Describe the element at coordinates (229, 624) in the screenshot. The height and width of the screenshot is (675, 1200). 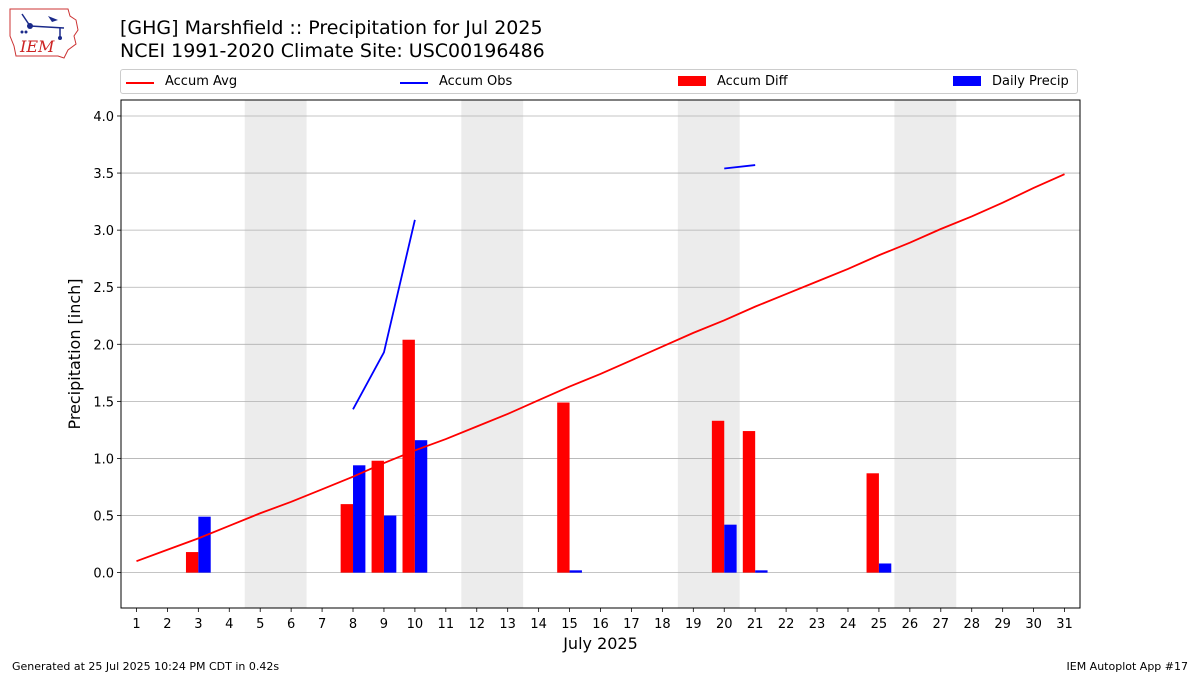
I see `x-tick-label: 4` at that location.